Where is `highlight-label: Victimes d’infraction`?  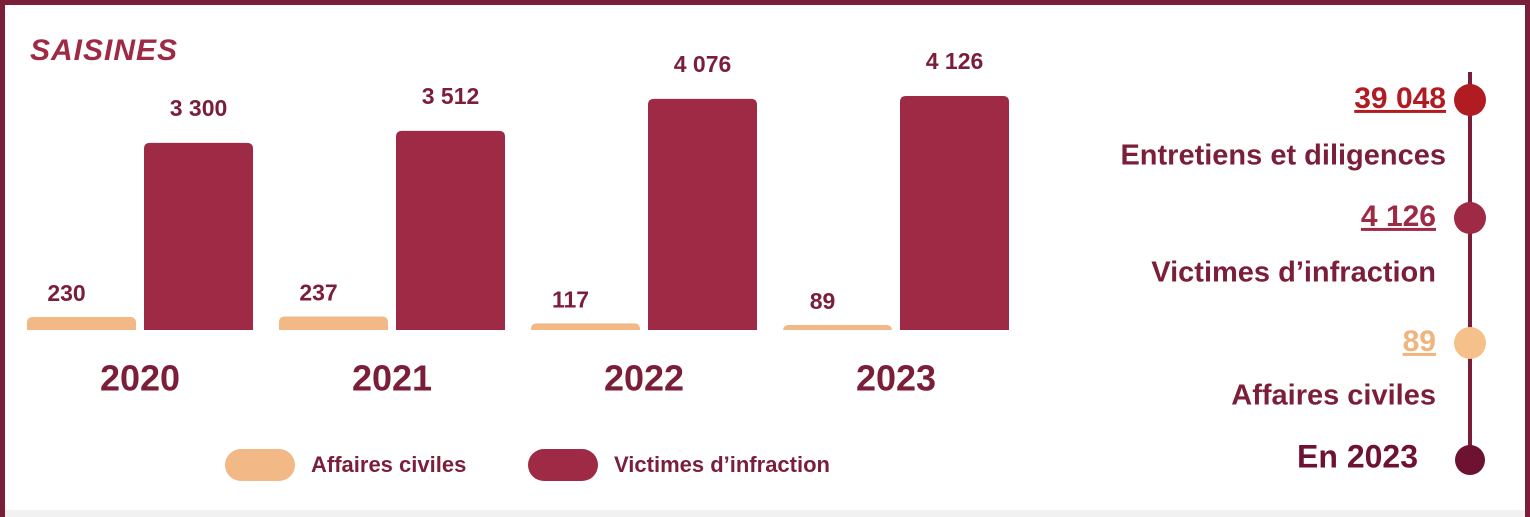
highlight-label: Victimes d’infraction is located at coordinates (1293, 273).